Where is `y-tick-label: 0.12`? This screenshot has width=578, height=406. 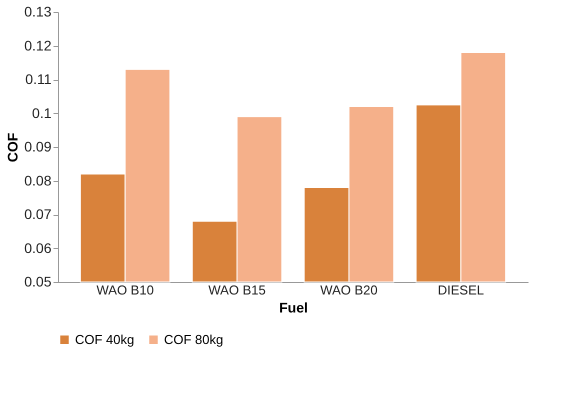 y-tick-label: 0.12 is located at coordinates (38, 45).